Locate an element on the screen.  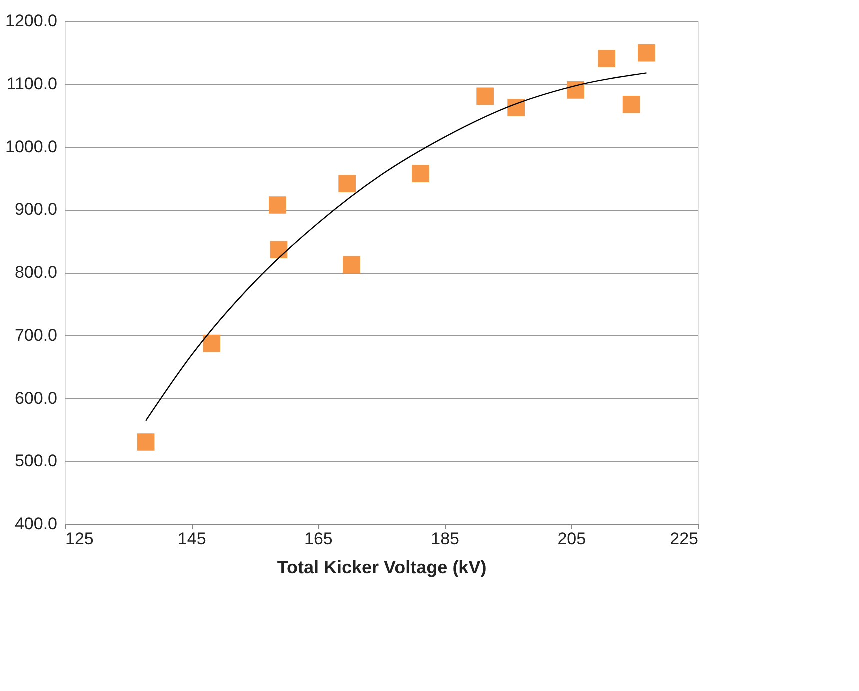
y-tick-label: 1200.0 is located at coordinates (32, 21).